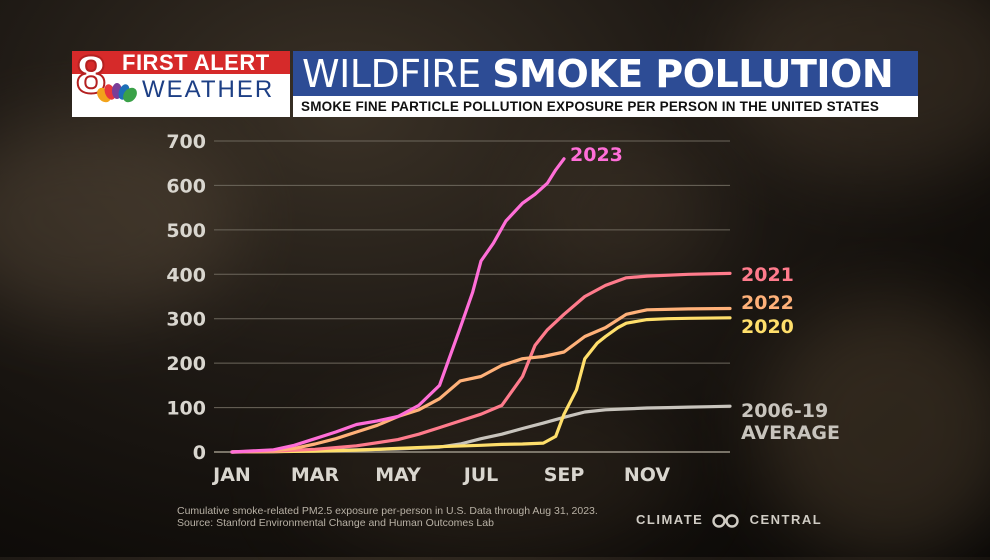 The image size is (990, 560). Describe the element at coordinates (186, 364) in the screenshot. I see `y-tick-label: 200` at that location.